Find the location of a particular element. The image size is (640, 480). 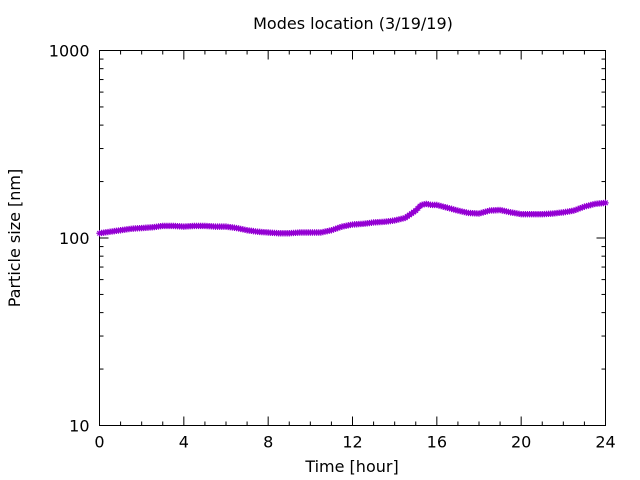

x-tick-label: 16 is located at coordinates (437, 442).